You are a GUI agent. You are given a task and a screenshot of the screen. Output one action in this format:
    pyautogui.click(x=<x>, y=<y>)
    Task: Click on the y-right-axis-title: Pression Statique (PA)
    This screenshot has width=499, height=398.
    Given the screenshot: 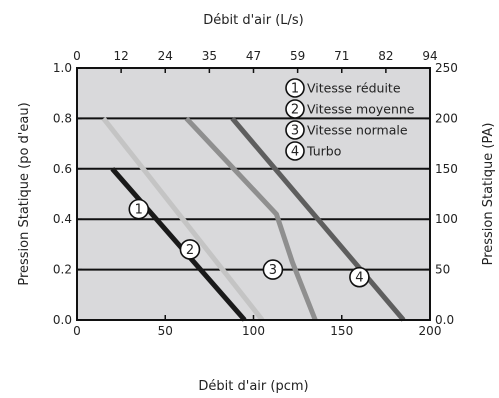 What is the action you would take?
    pyautogui.click(x=488, y=194)
    